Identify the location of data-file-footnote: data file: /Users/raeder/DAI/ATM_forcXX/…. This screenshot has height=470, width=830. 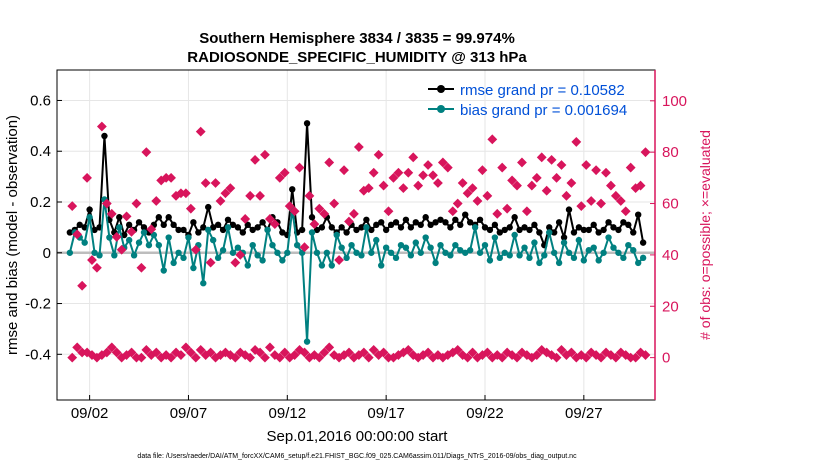
(357, 456).